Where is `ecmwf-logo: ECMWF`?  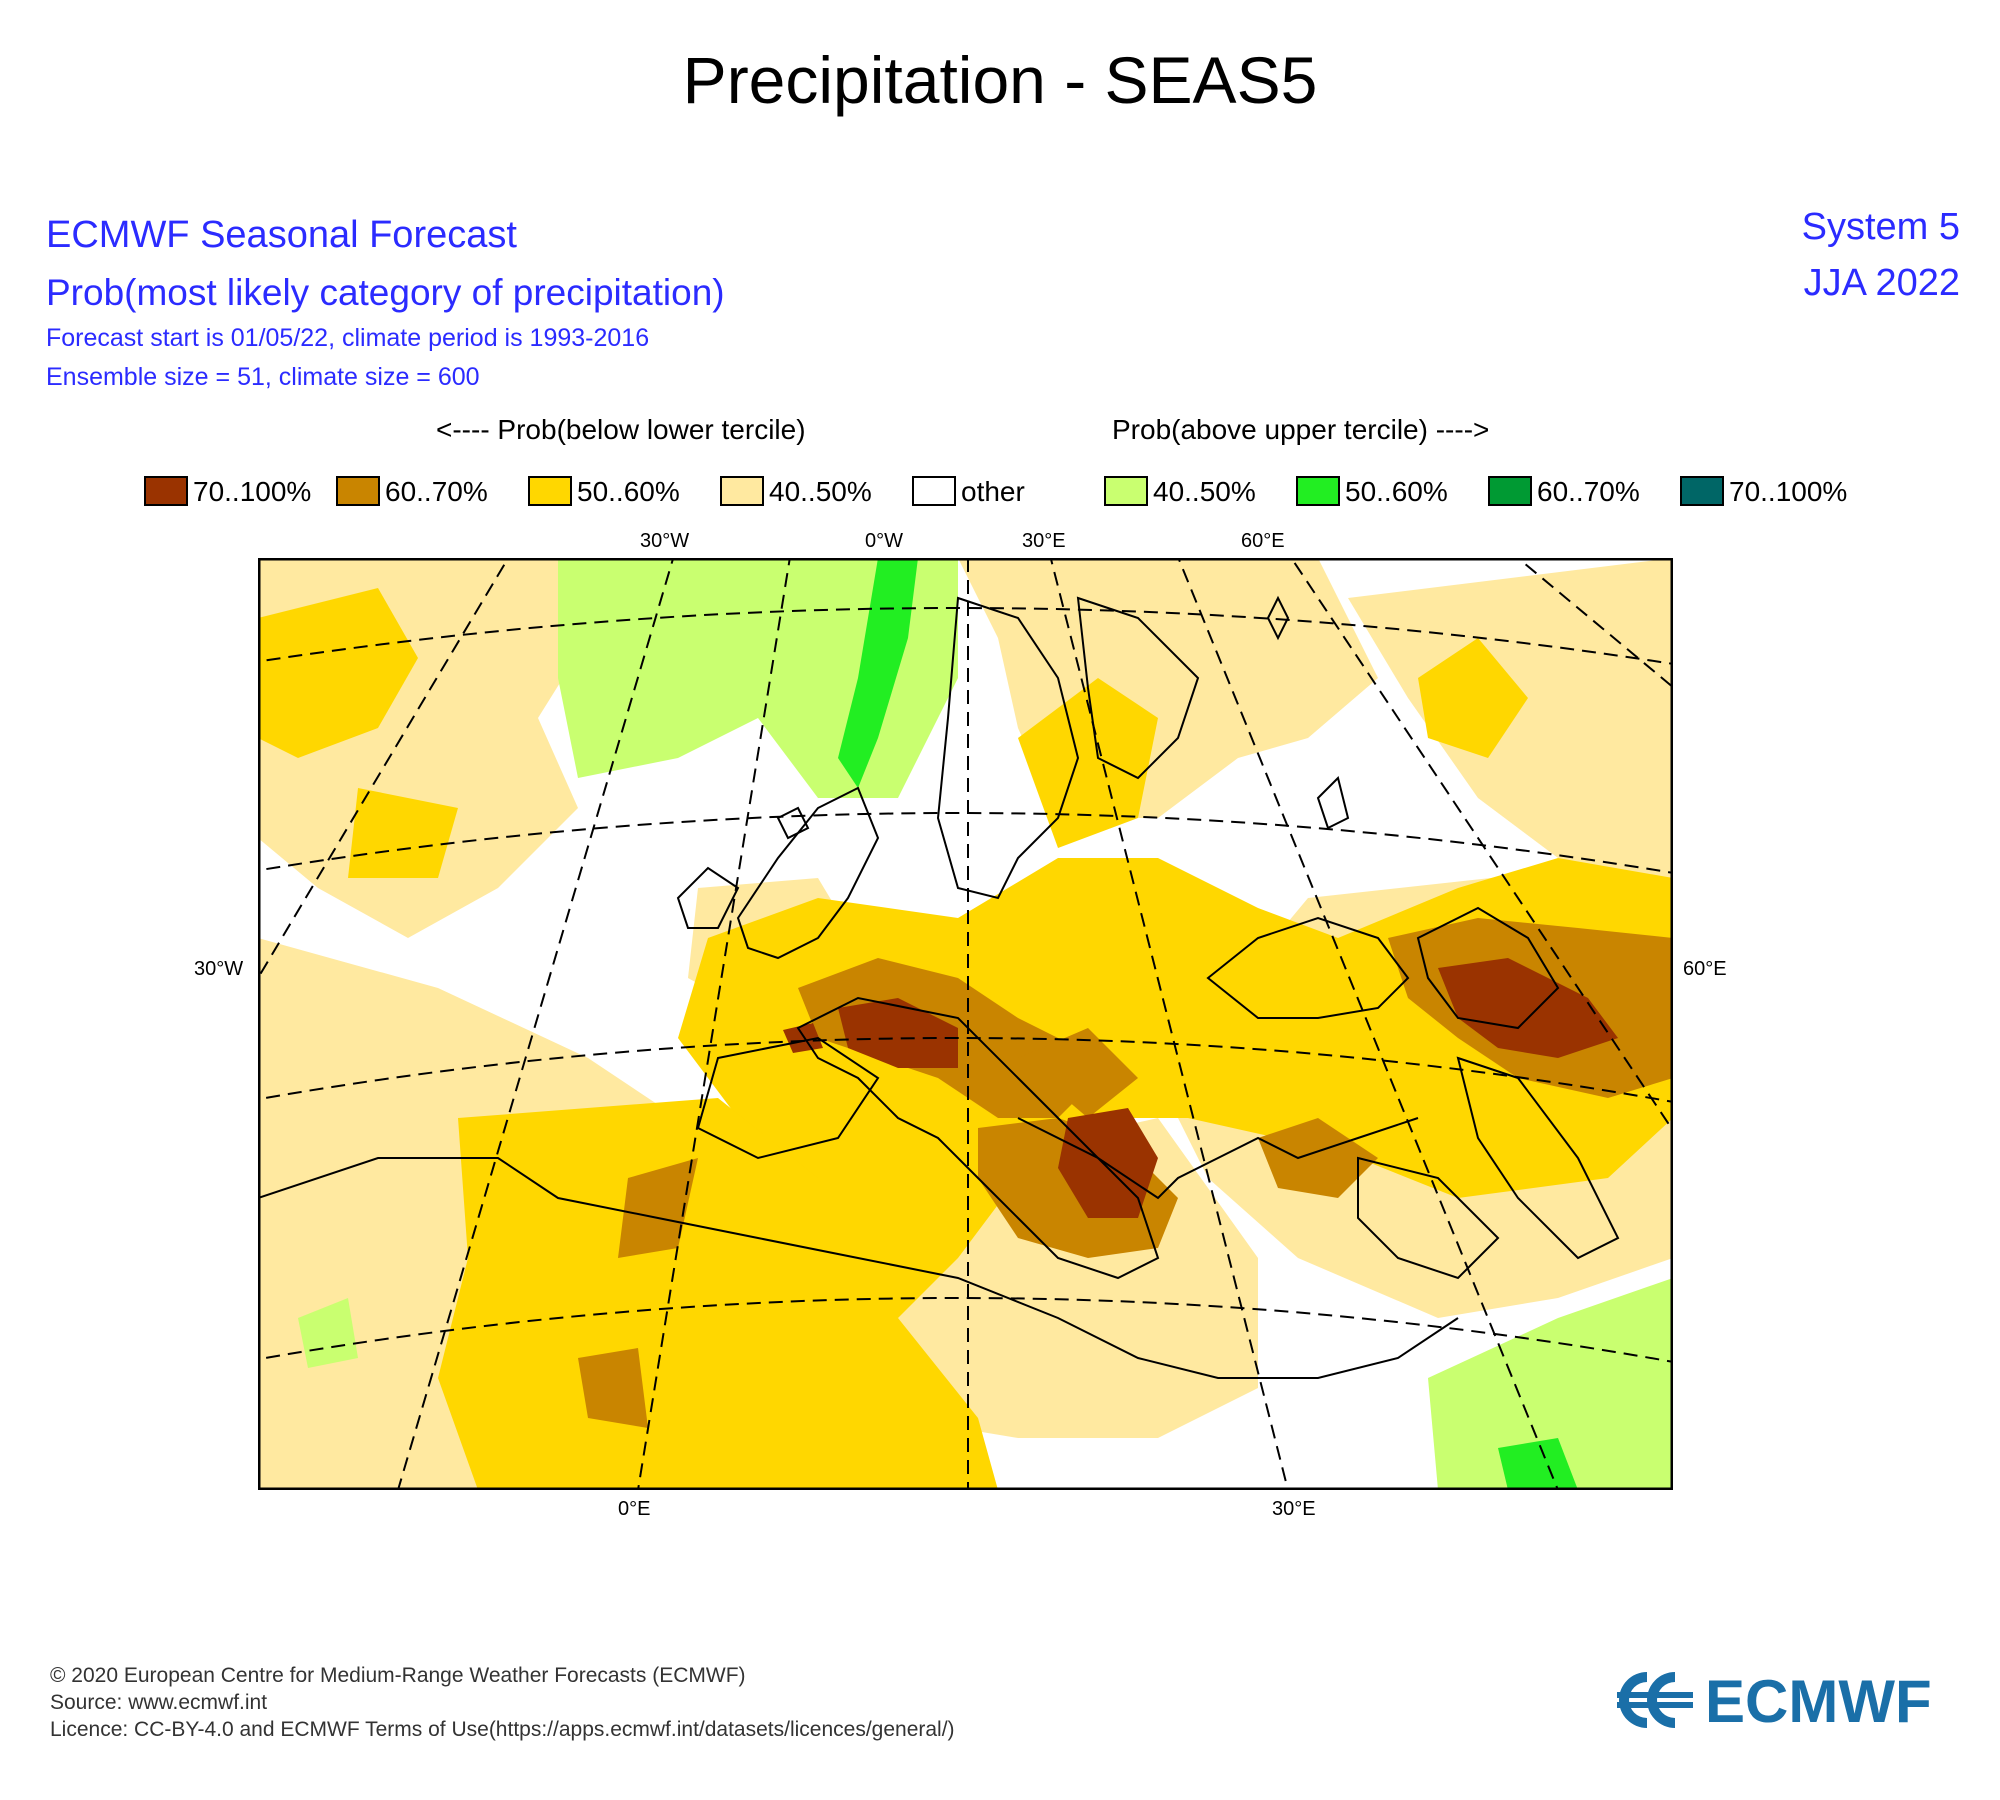
ecmwf-logo: ECMWF is located at coordinates (1787, 1702).